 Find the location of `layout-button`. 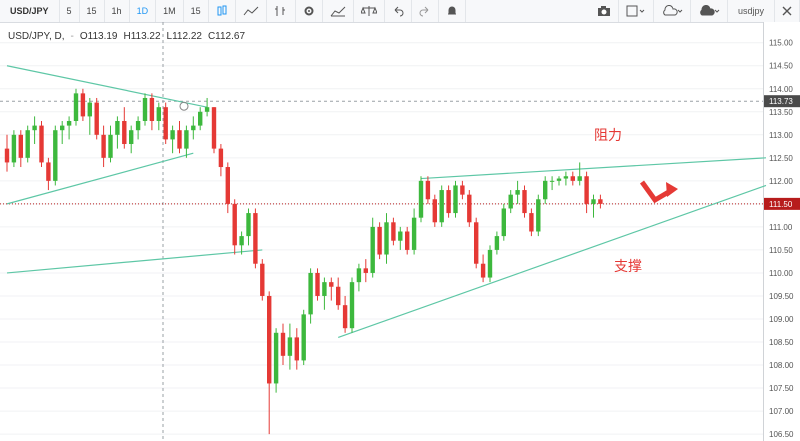

layout-button is located at coordinates (636, 11).